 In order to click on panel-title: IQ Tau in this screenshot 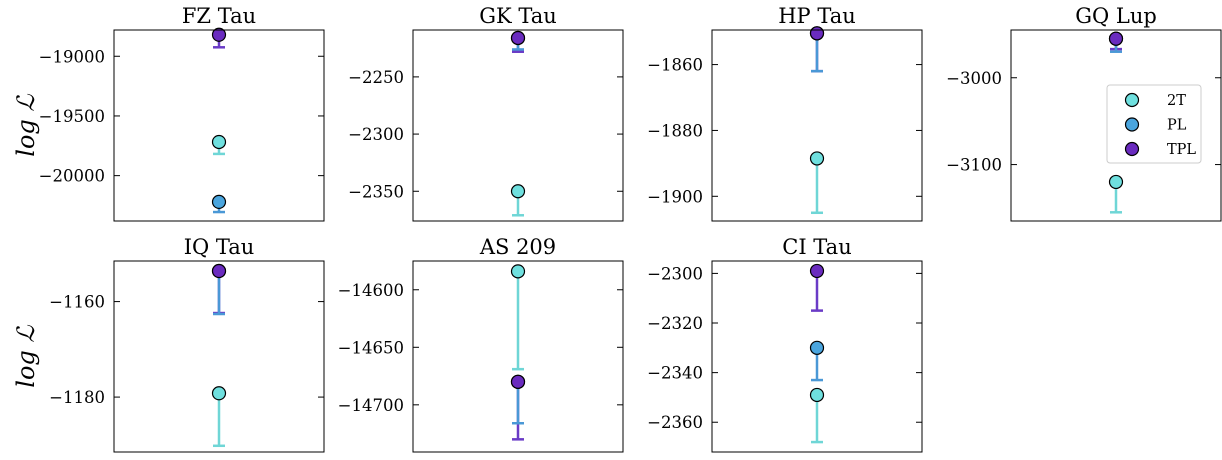, I will do `click(219, 247)`.